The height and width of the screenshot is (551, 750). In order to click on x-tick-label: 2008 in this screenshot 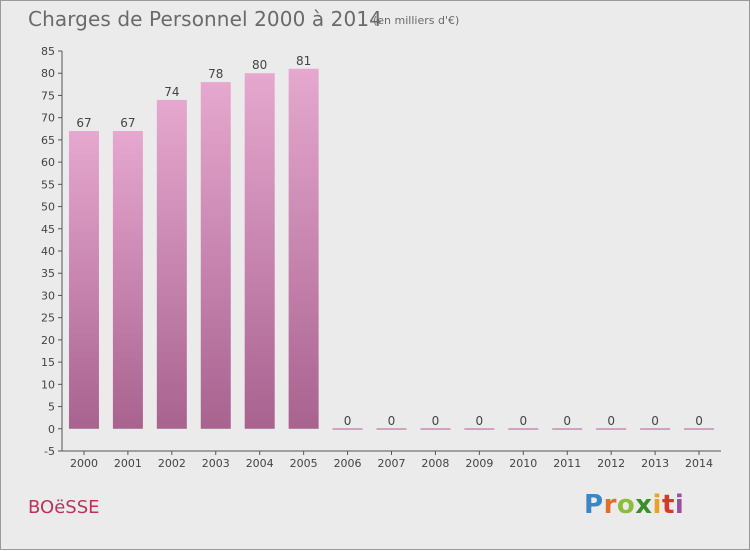, I will do `click(435, 463)`.